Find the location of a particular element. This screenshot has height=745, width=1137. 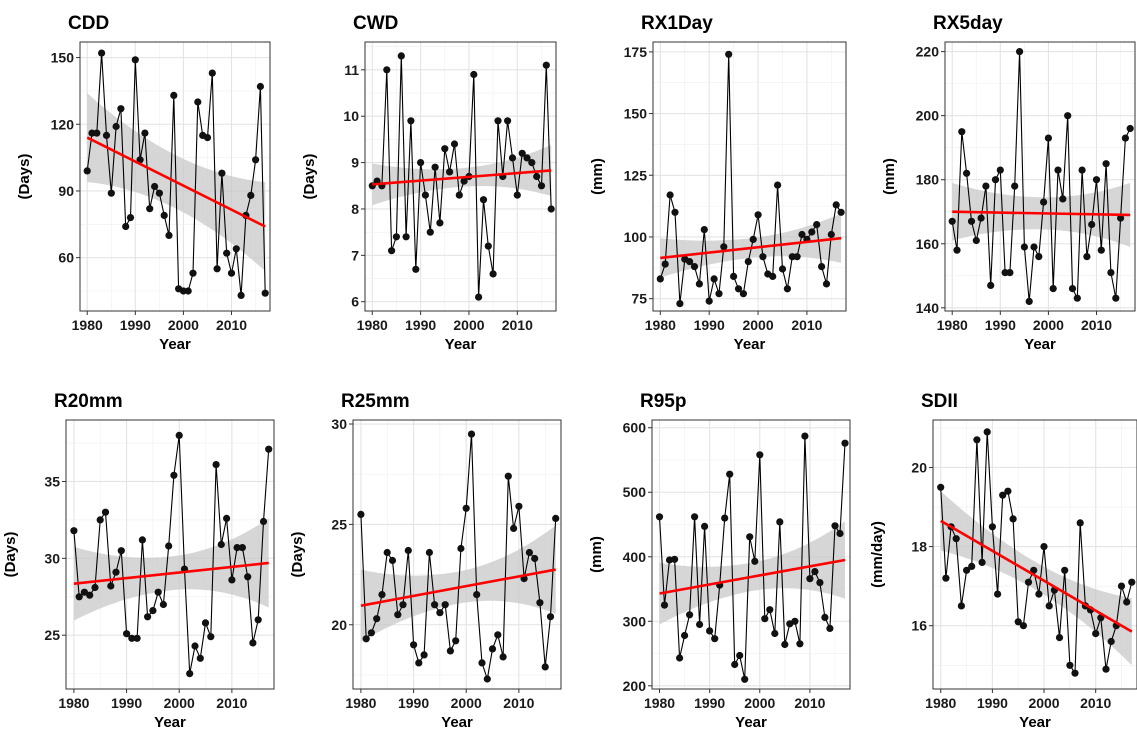

data-points is located at coordinates (750, 179).